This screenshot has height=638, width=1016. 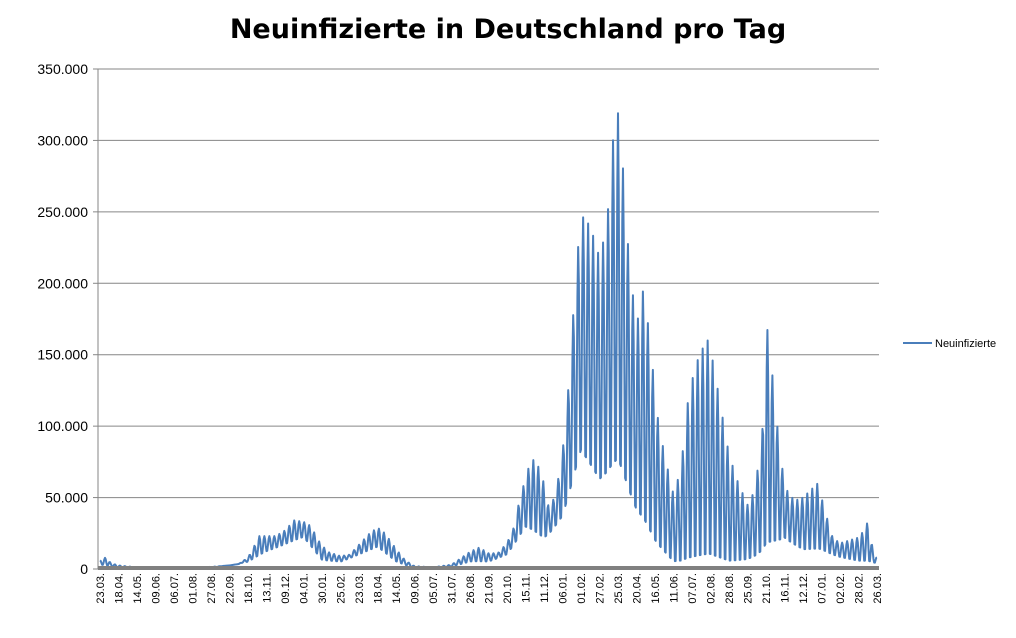 I want to click on x-tick-label: 02.02., so click(x=841, y=588).